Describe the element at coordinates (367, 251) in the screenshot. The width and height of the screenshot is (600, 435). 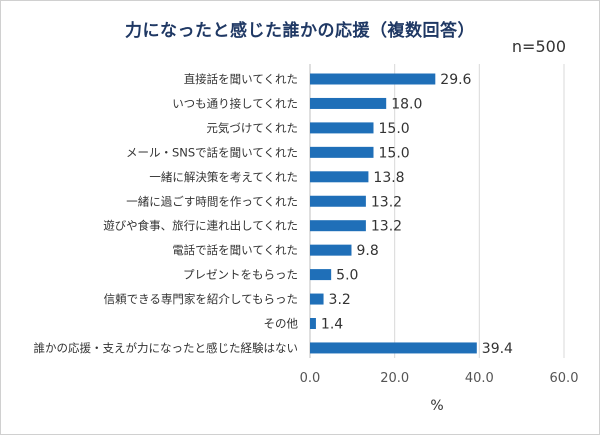
I see `data-label: 9.8` at that location.